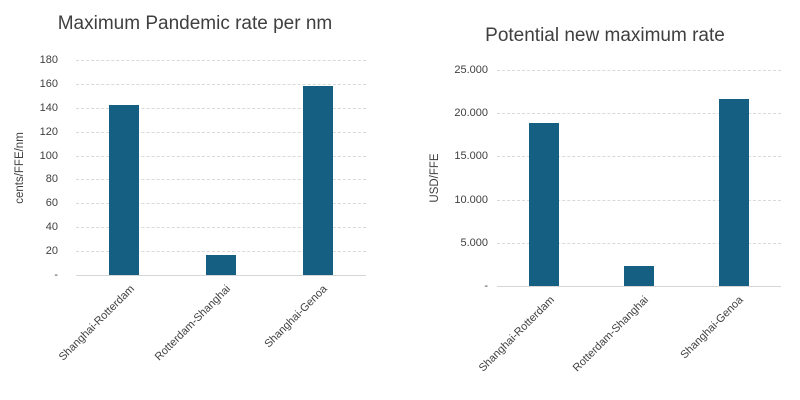  I want to click on y-tick-label: 40, so click(51, 227).